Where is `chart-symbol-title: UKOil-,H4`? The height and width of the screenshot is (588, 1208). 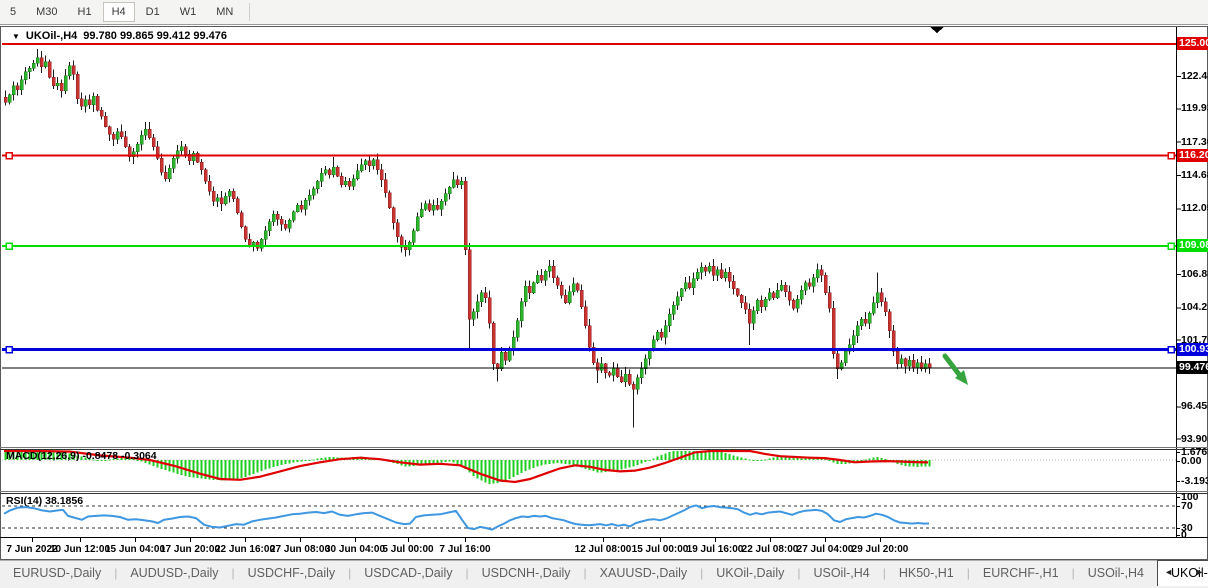
chart-symbol-title: UKOil-,H4 is located at coordinates (51, 36).